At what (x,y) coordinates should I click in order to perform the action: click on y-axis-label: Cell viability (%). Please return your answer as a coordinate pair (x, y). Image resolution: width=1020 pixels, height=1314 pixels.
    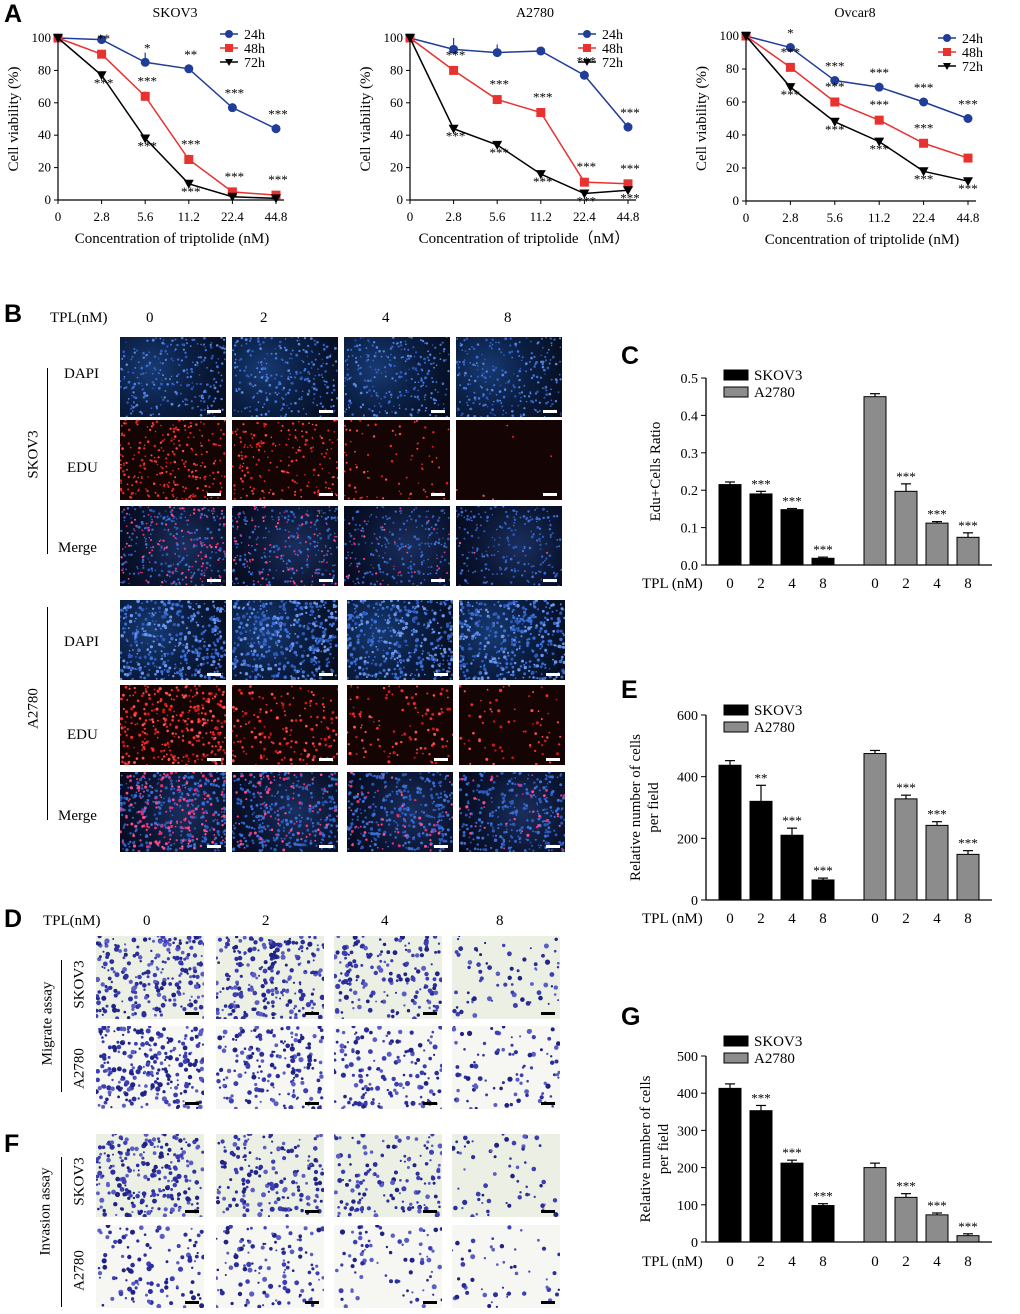
    Looking at the image, I should click on (702, 118).